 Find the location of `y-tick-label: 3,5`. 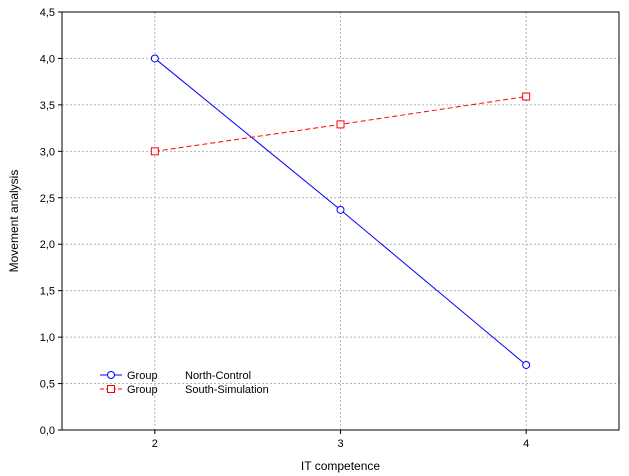

y-tick-label: 3,5 is located at coordinates (47, 106).